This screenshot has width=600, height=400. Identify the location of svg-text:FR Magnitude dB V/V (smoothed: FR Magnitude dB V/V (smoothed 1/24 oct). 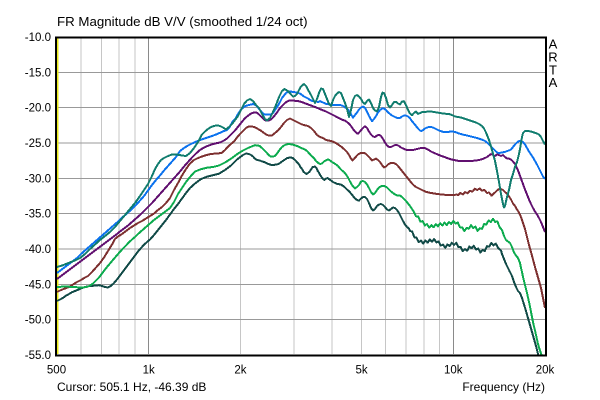
(182, 21).